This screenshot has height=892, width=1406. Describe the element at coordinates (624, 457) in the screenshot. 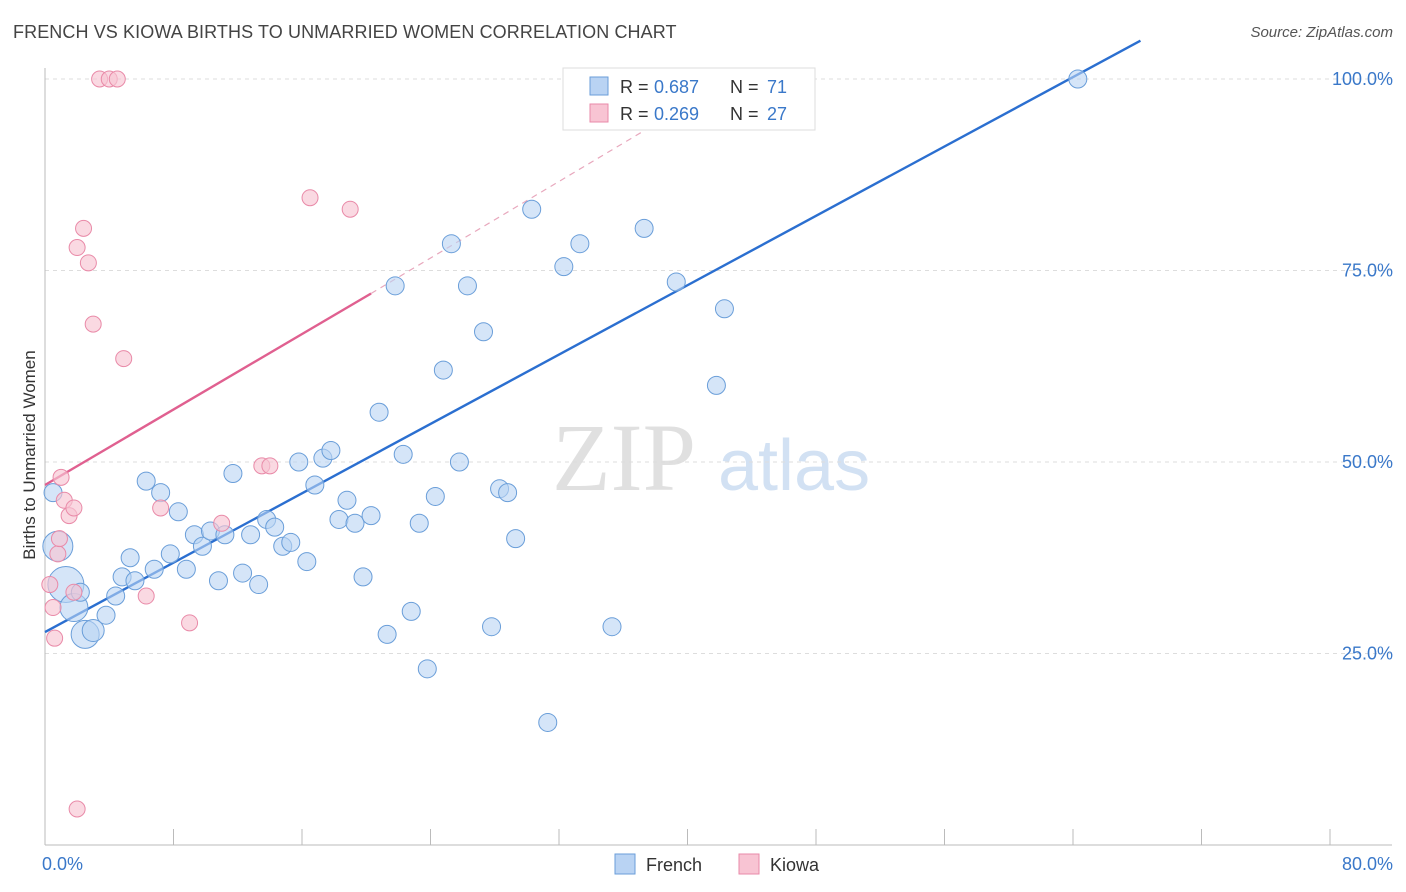

I see `watermark-zip: ZIP` at that location.